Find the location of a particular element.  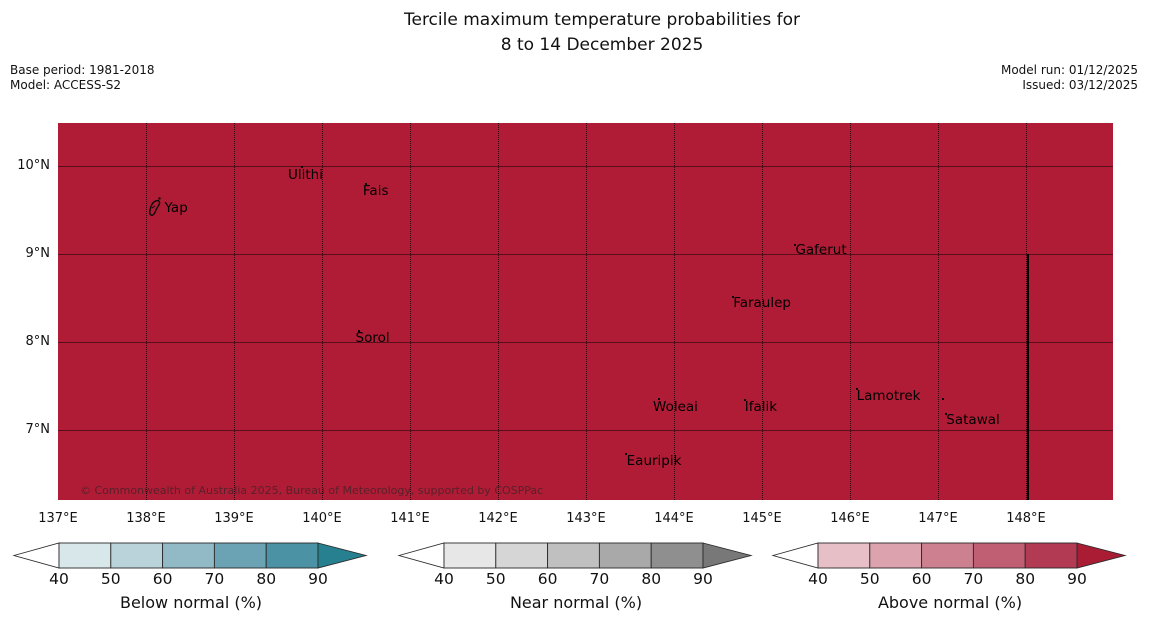

colorbar-caption: Below normal (%) is located at coordinates (191, 602).